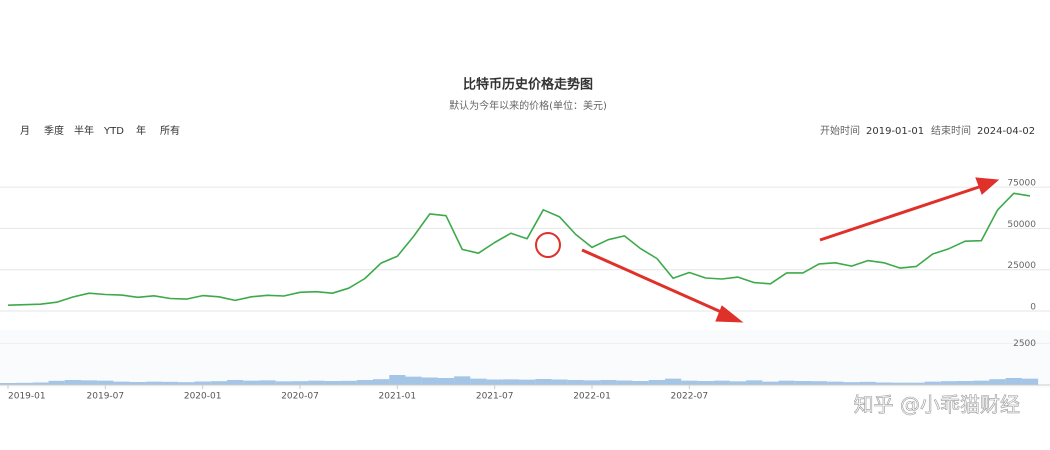 The width and height of the screenshot is (1050, 450). I want to click on end-date: 2024-04-02, so click(1006, 131).